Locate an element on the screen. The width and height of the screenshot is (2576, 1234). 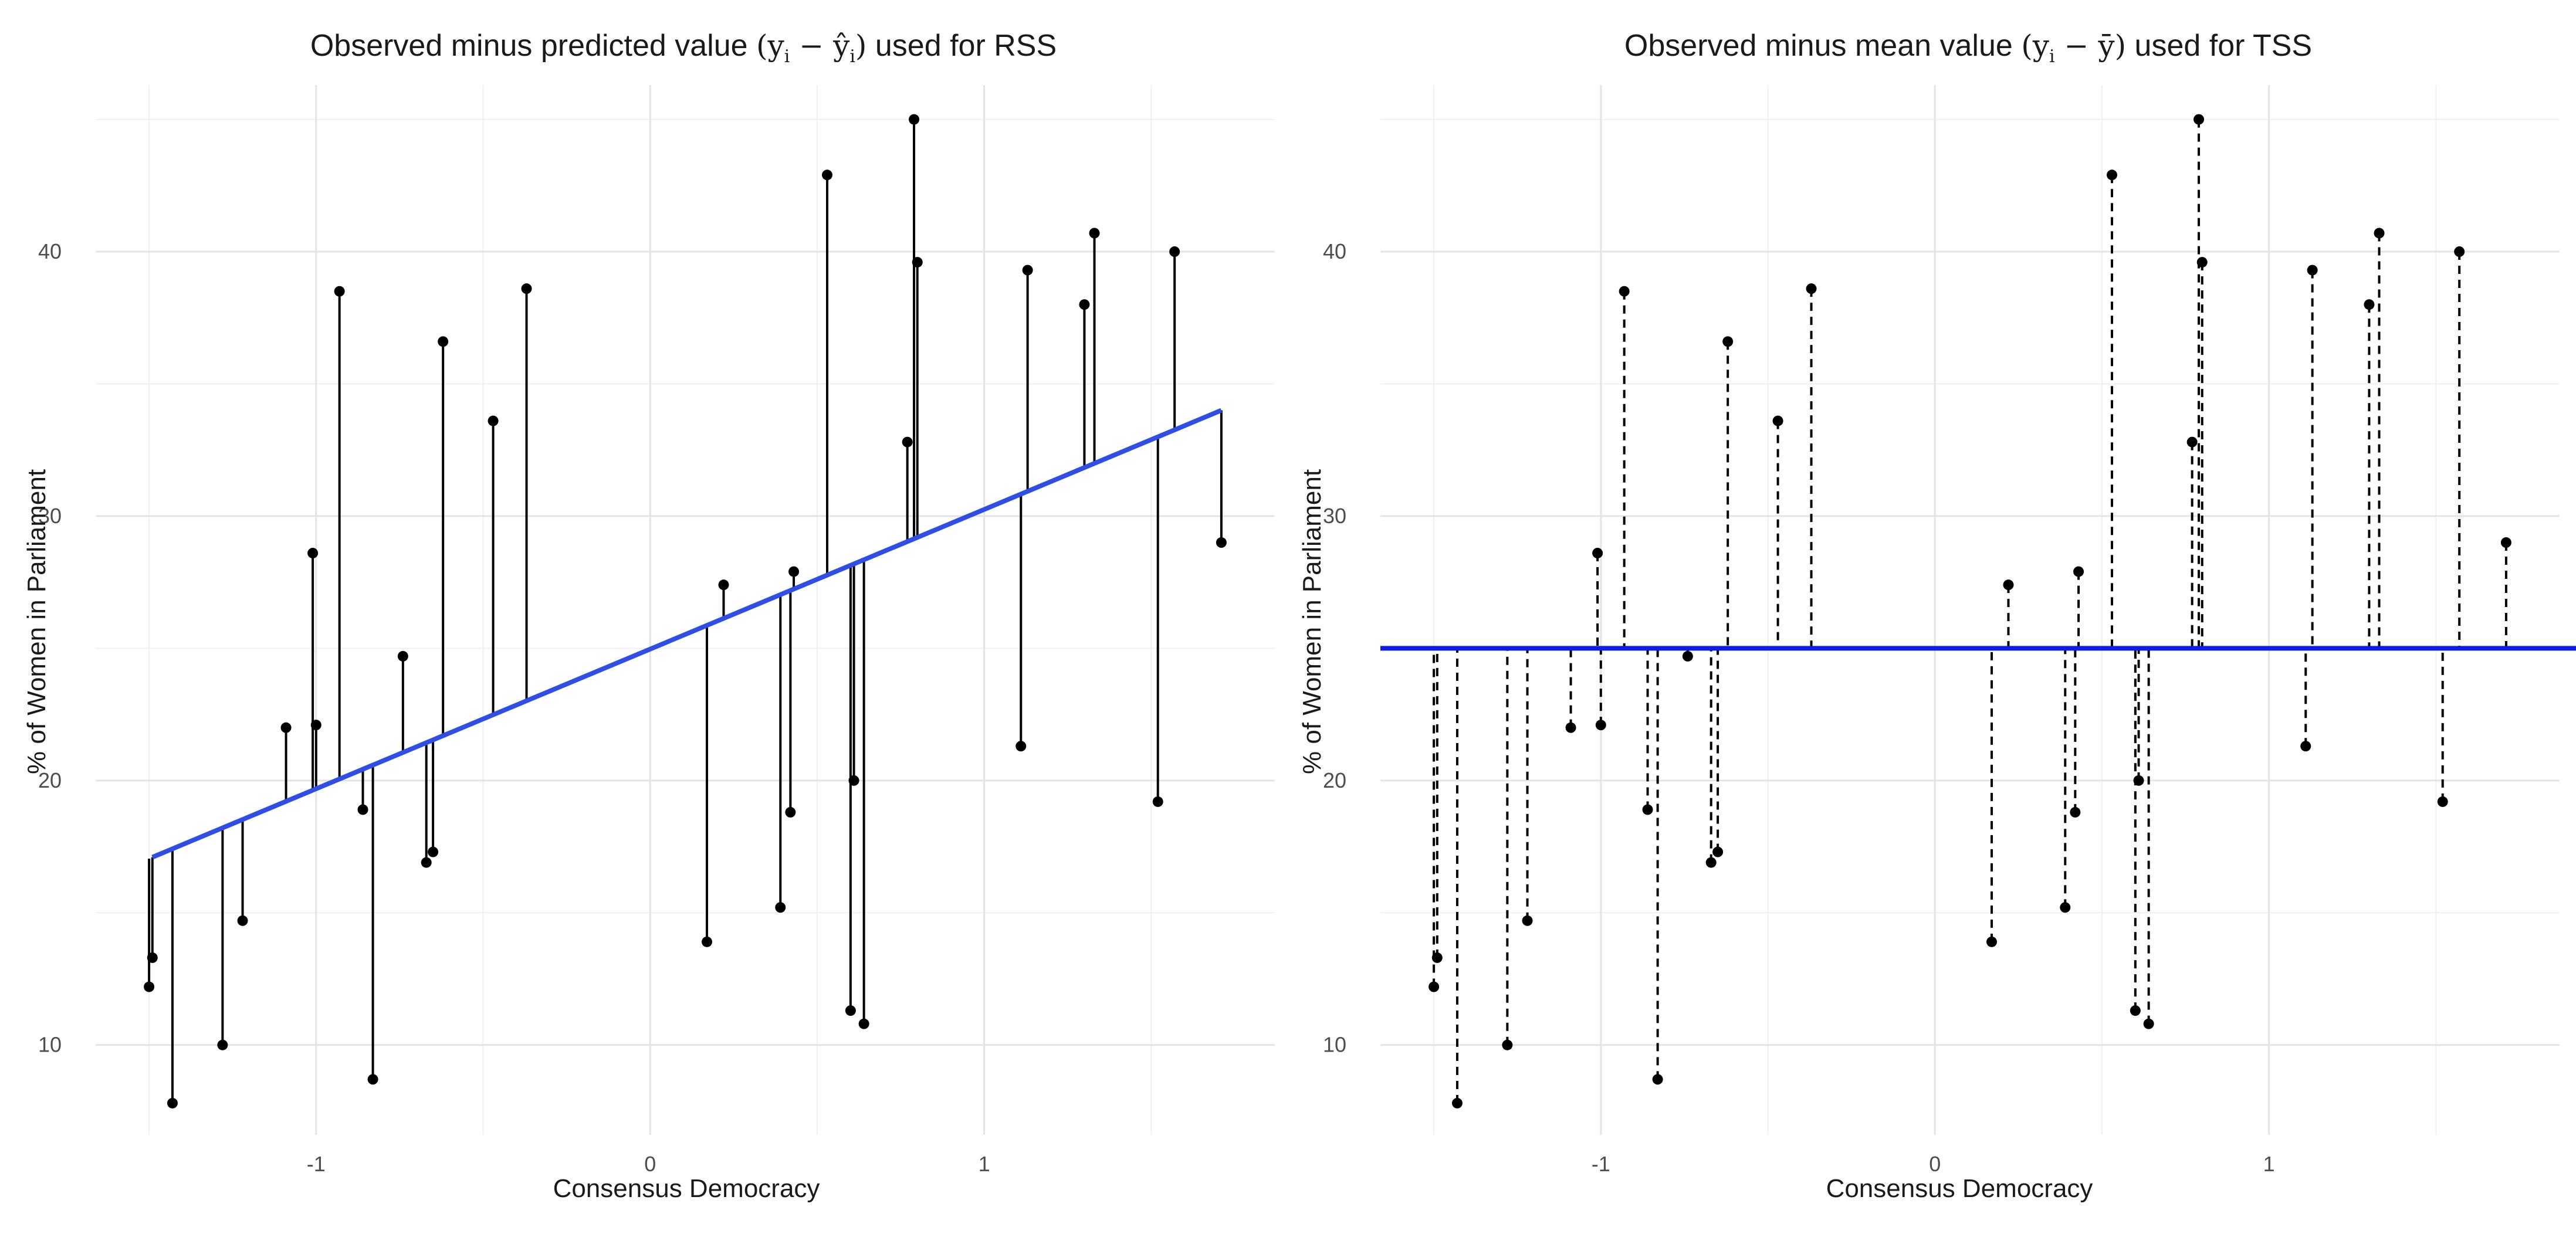
rss-title-after: used for RSS is located at coordinates (961, 46).